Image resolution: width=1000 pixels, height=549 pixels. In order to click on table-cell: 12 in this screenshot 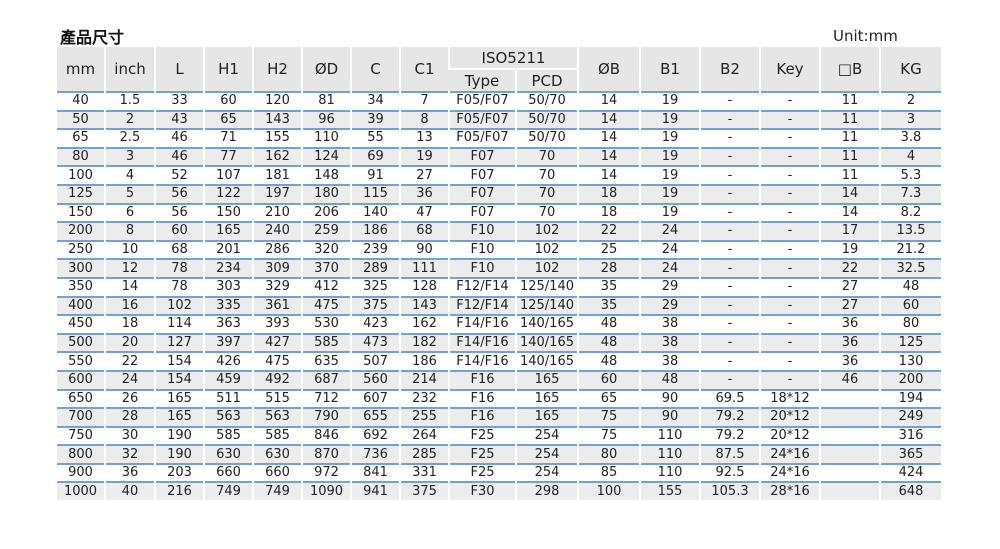, I will do `click(129, 268)`.